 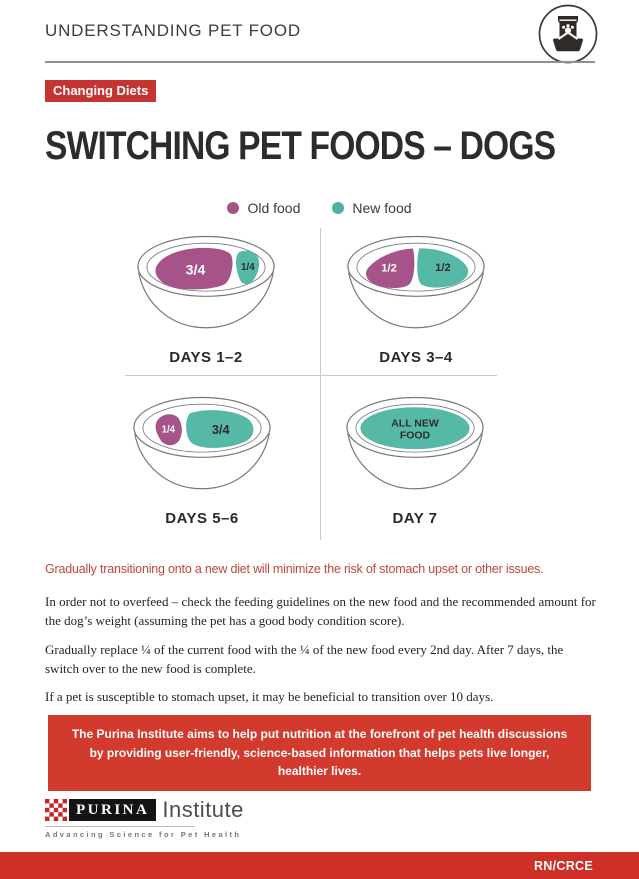 What do you see at coordinates (196, 271) in the screenshot?
I see `portion-label-old: 3/4` at bounding box center [196, 271].